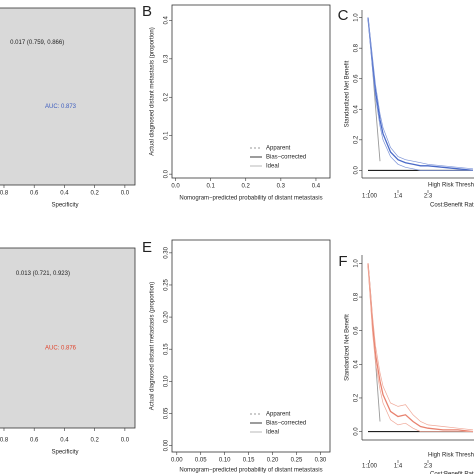  Describe the element at coordinates (167, 284) in the screenshot. I see `y-tick-label: 0.25` at that location.